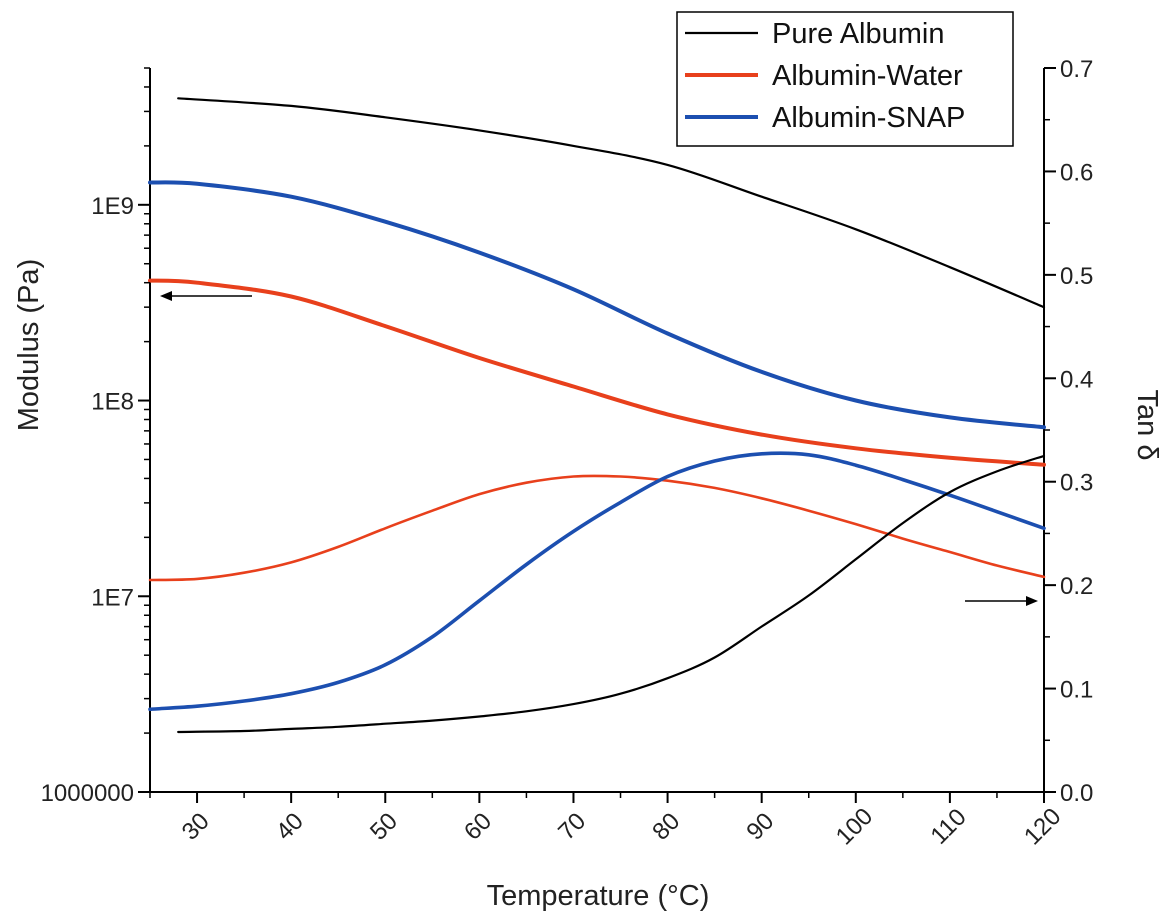  What do you see at coordinates (1076, 483) in the screenshot?
I see `right-y-tick-label: 0.3` at bounding box center [1076, 483].